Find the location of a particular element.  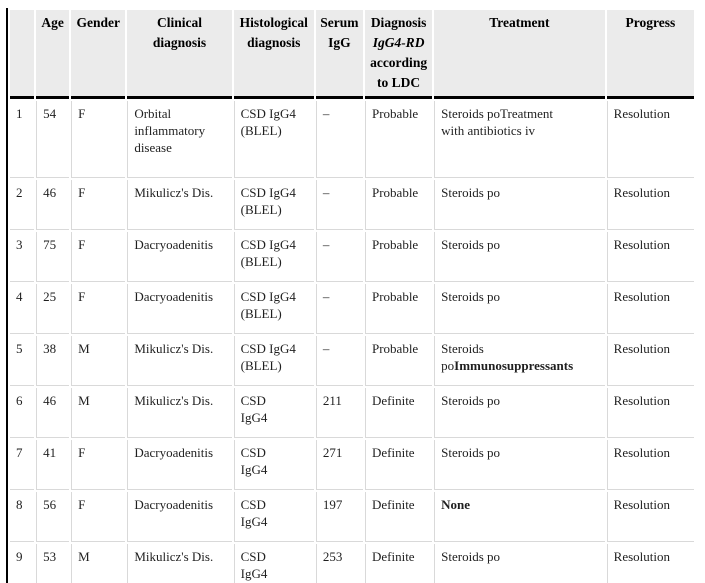

cell-num: 8 is located at coordinates (22, 517).